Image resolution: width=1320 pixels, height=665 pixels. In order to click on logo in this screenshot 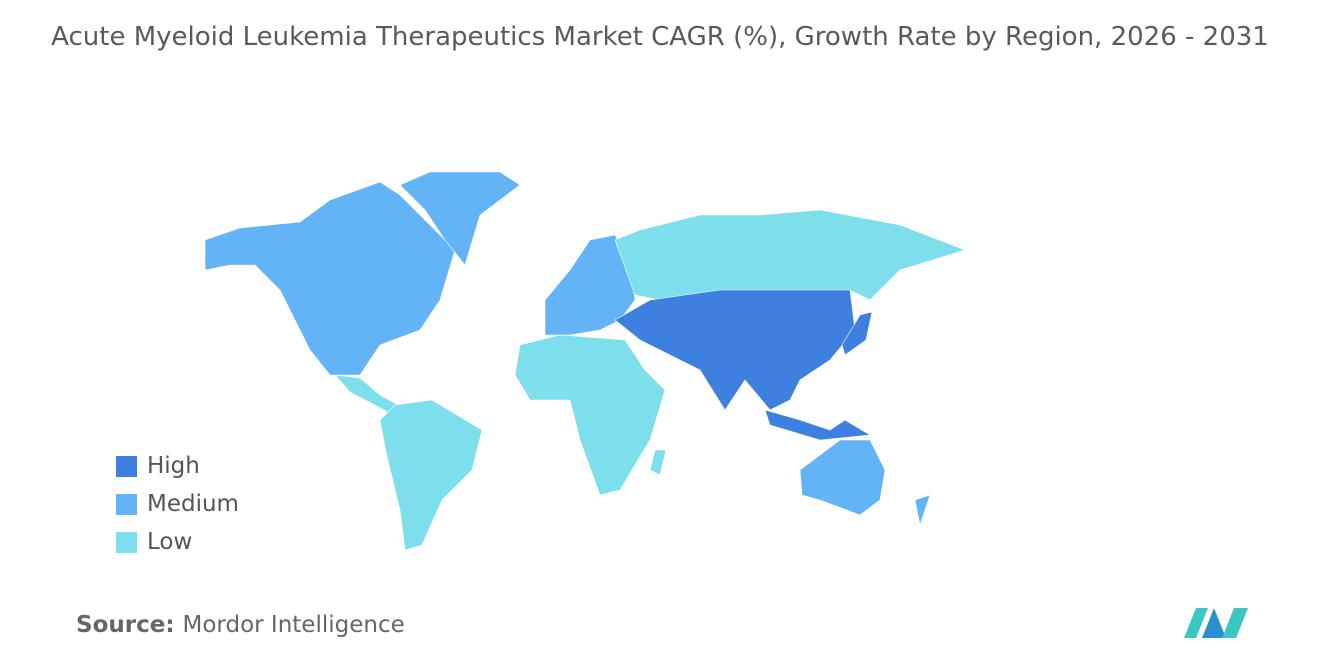, I will do `click(1216, 623)`.